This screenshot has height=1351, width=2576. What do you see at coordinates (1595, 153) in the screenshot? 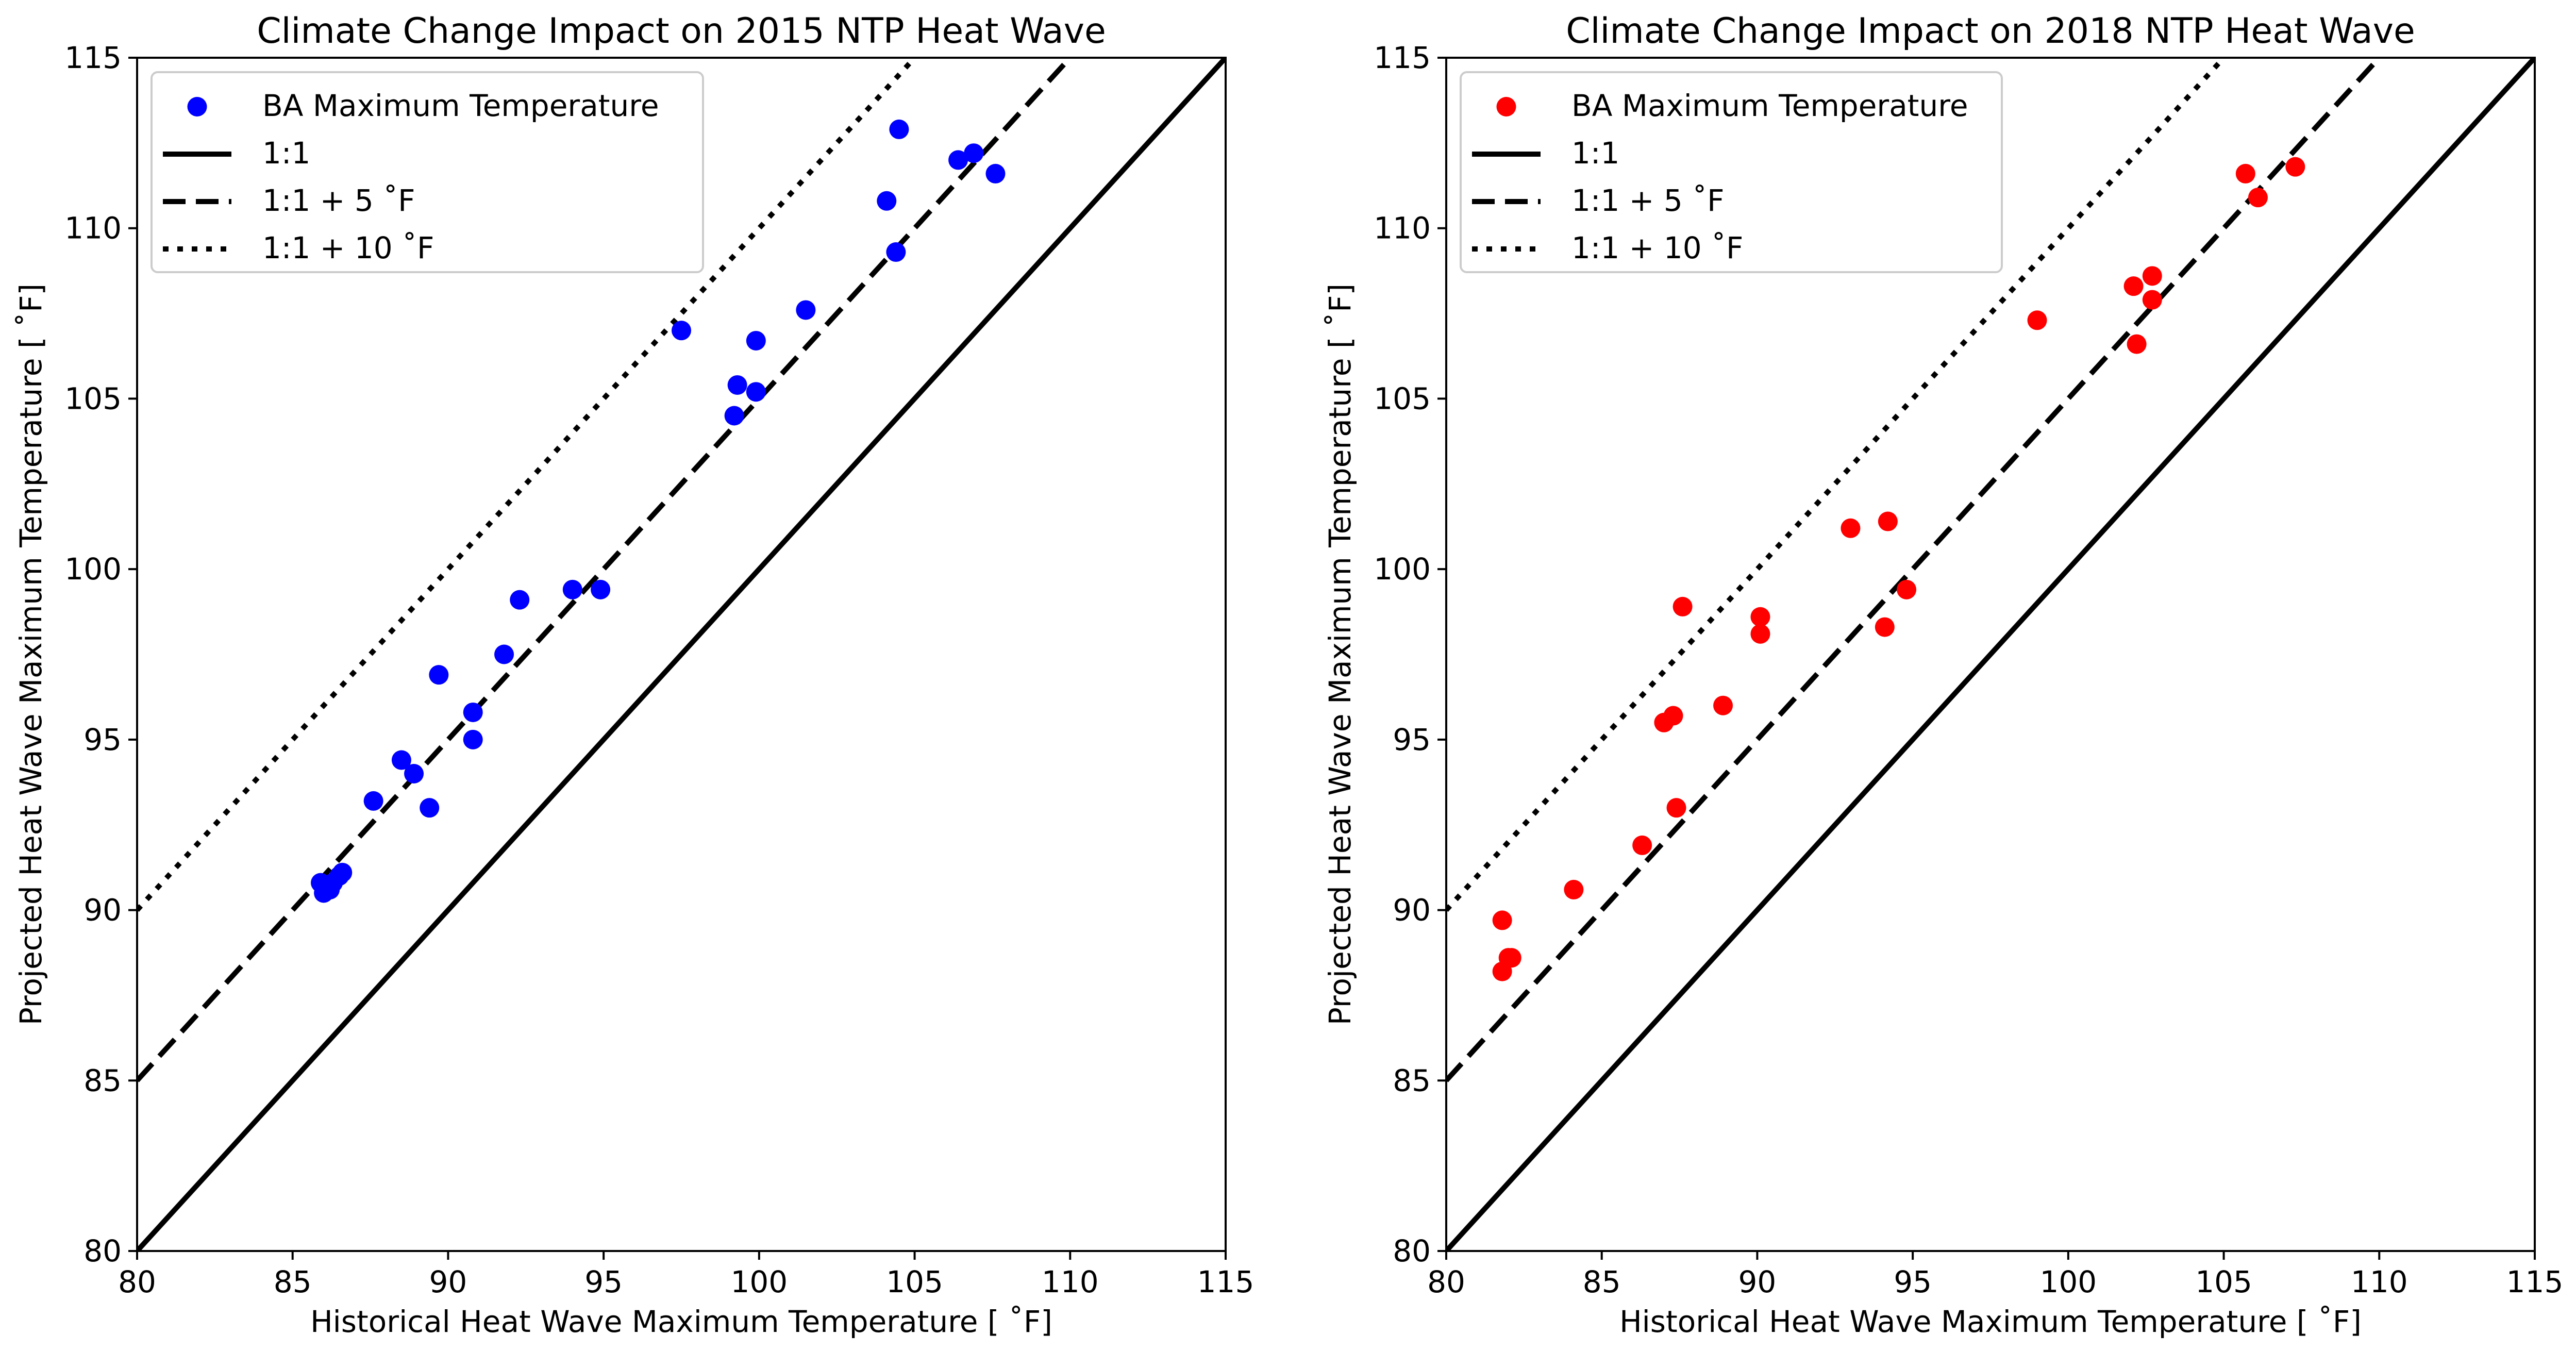
I see `legend-entry-label: 1:1` at bounding box center [1595, 153].